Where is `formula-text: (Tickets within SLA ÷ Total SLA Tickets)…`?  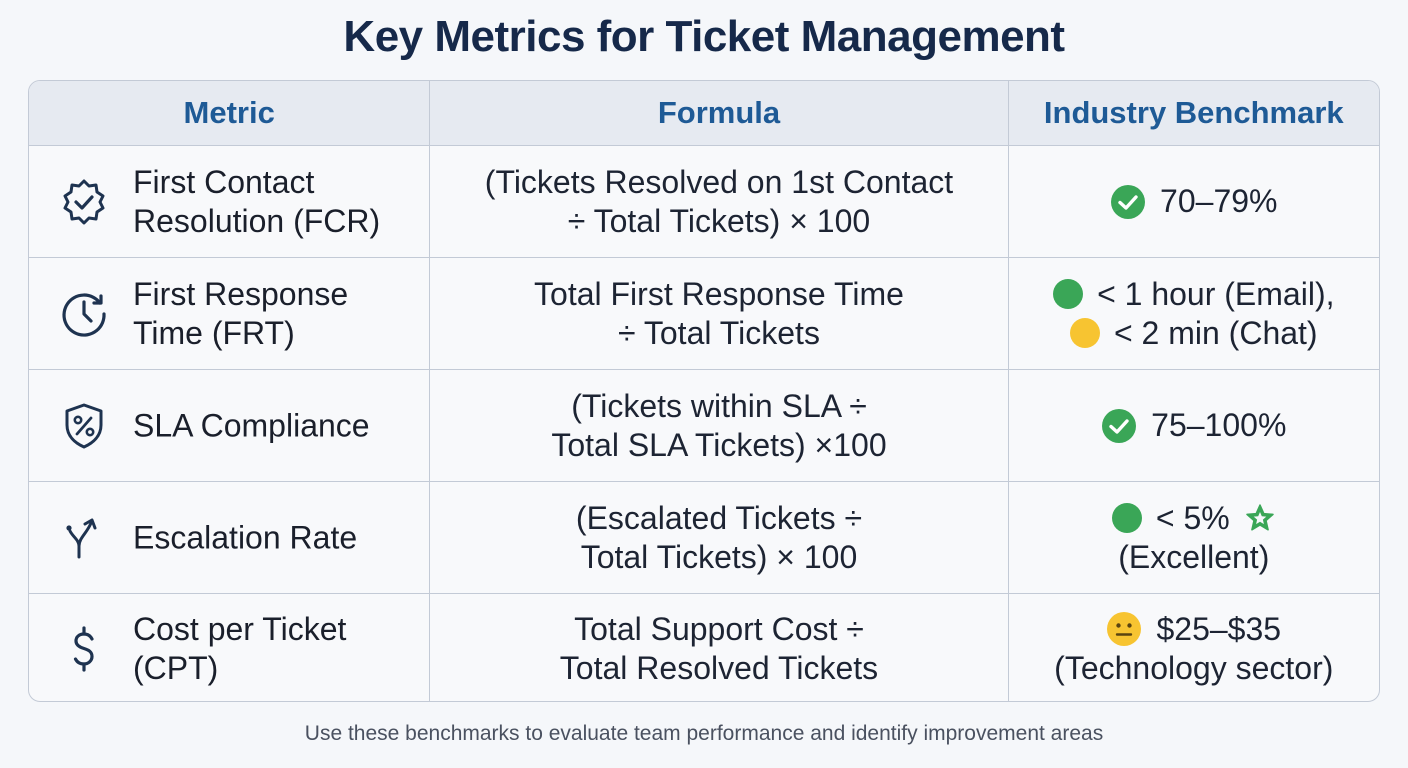
formula-text: (Tickets within SLA ÷ Total SLA Tickets)… is located at coordinates (719, 425).